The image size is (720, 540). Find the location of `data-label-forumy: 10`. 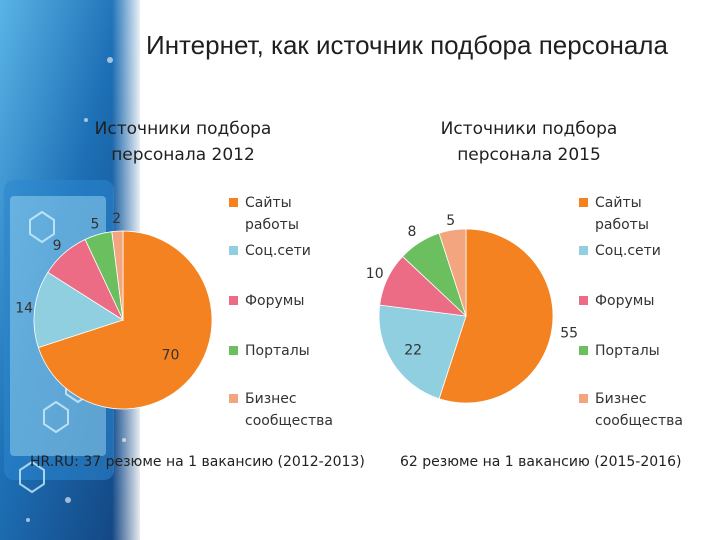

data-label-forumy: 10 is located at coordinates (375, 274).